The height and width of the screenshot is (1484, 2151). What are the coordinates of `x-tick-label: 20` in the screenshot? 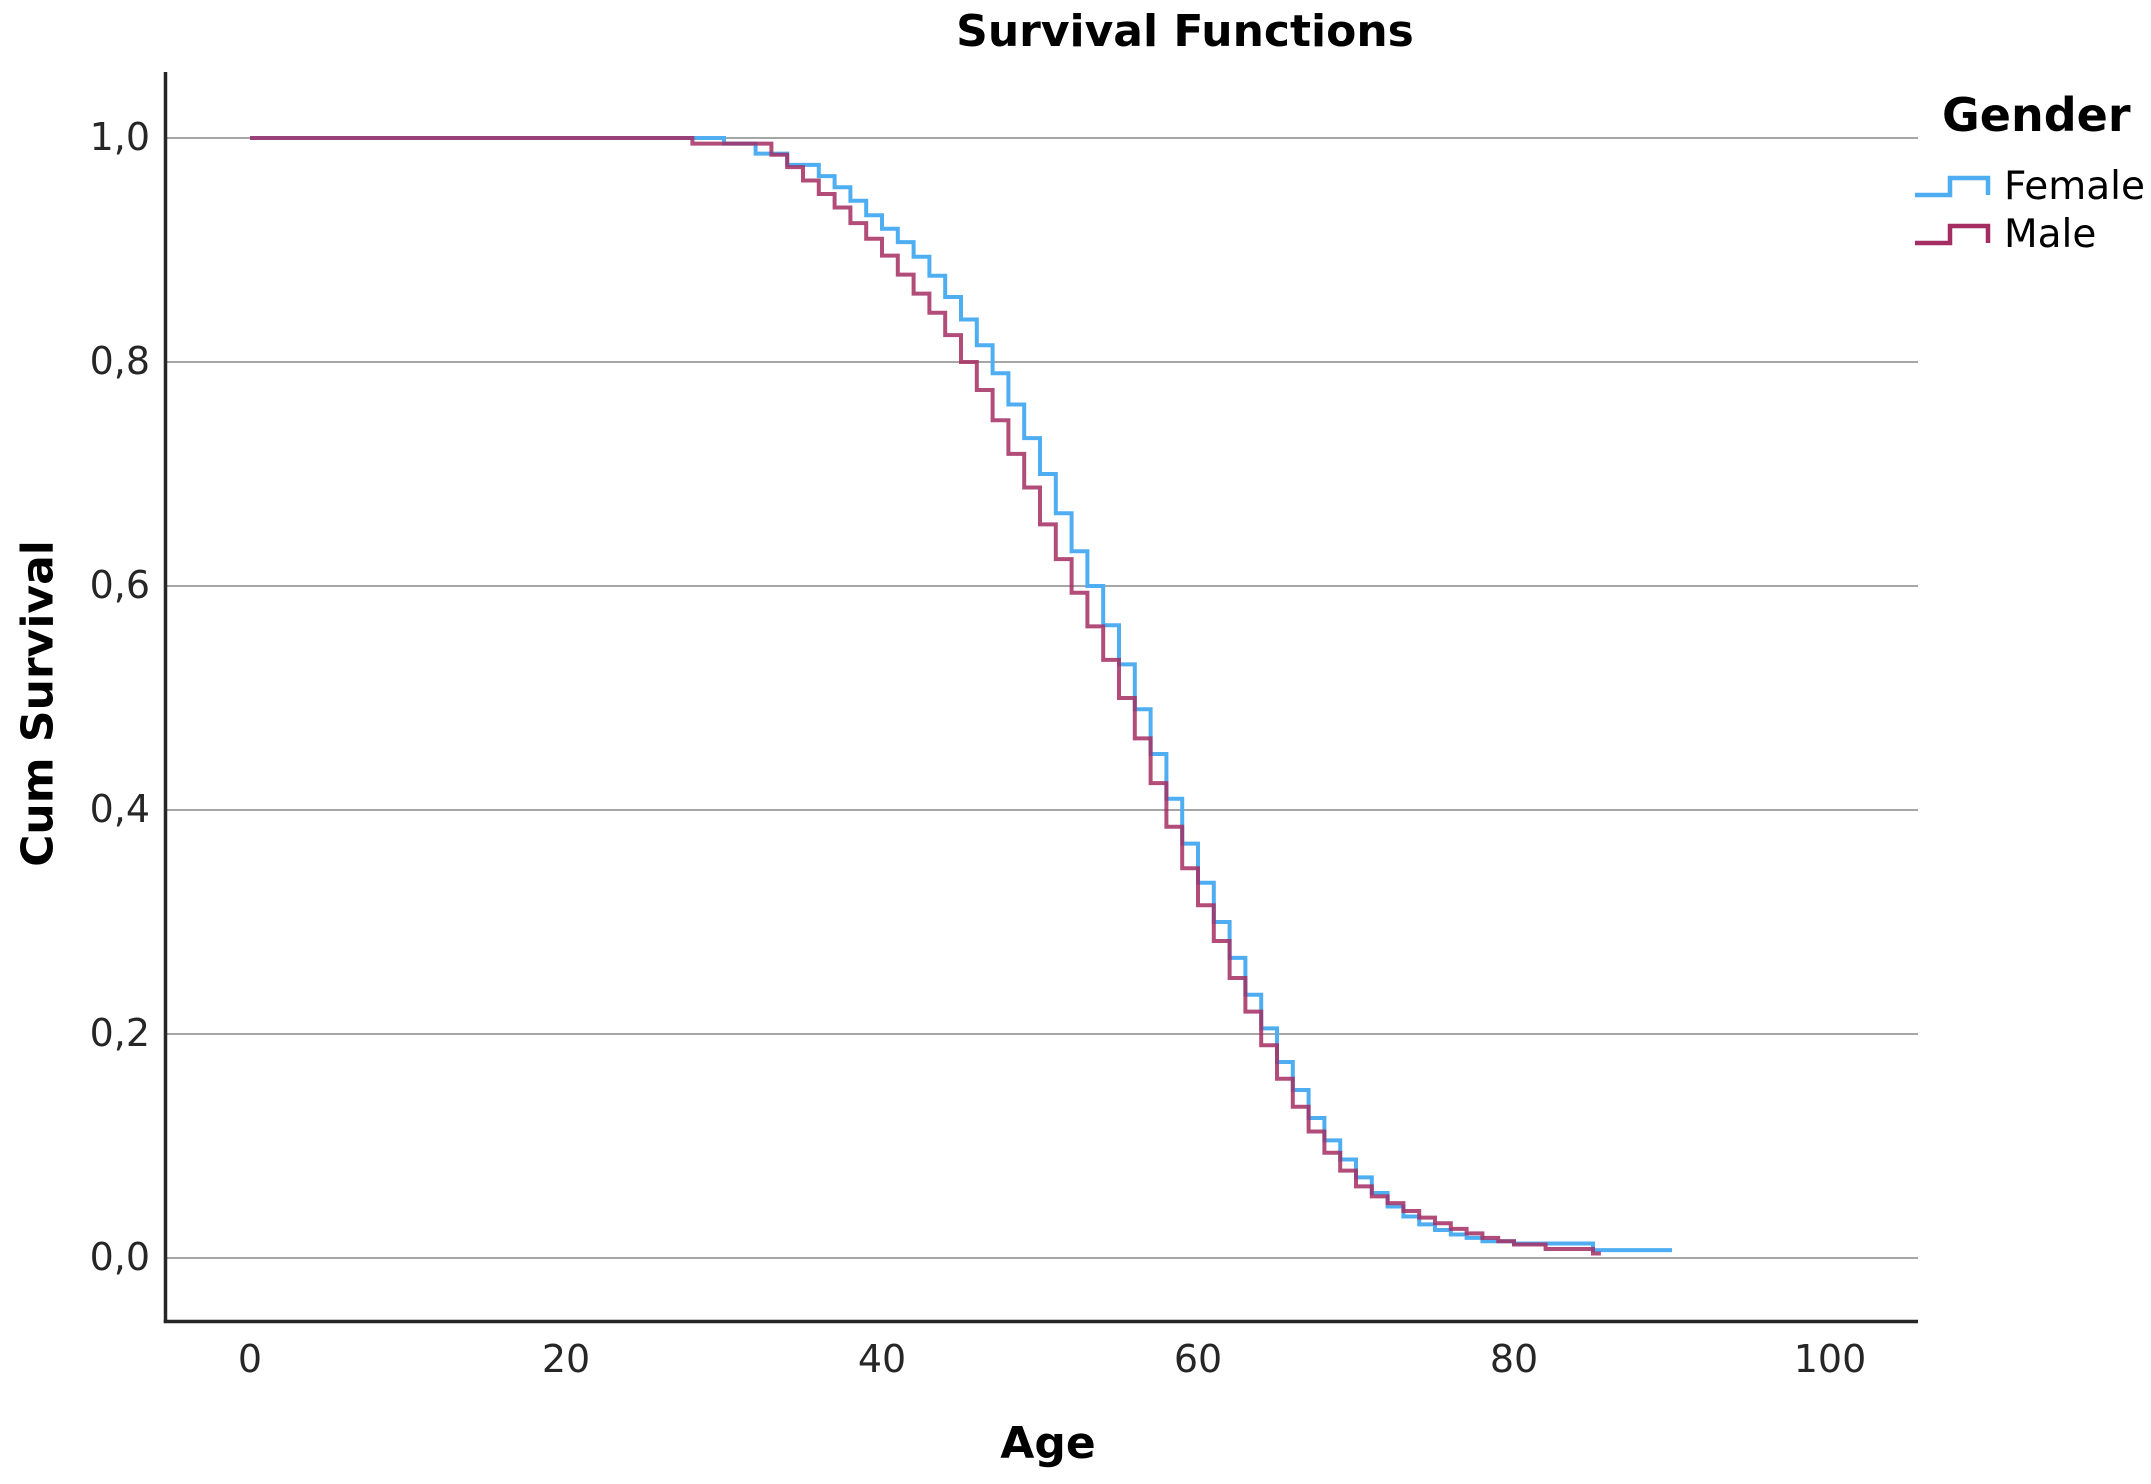 It's located at (566, 1359).